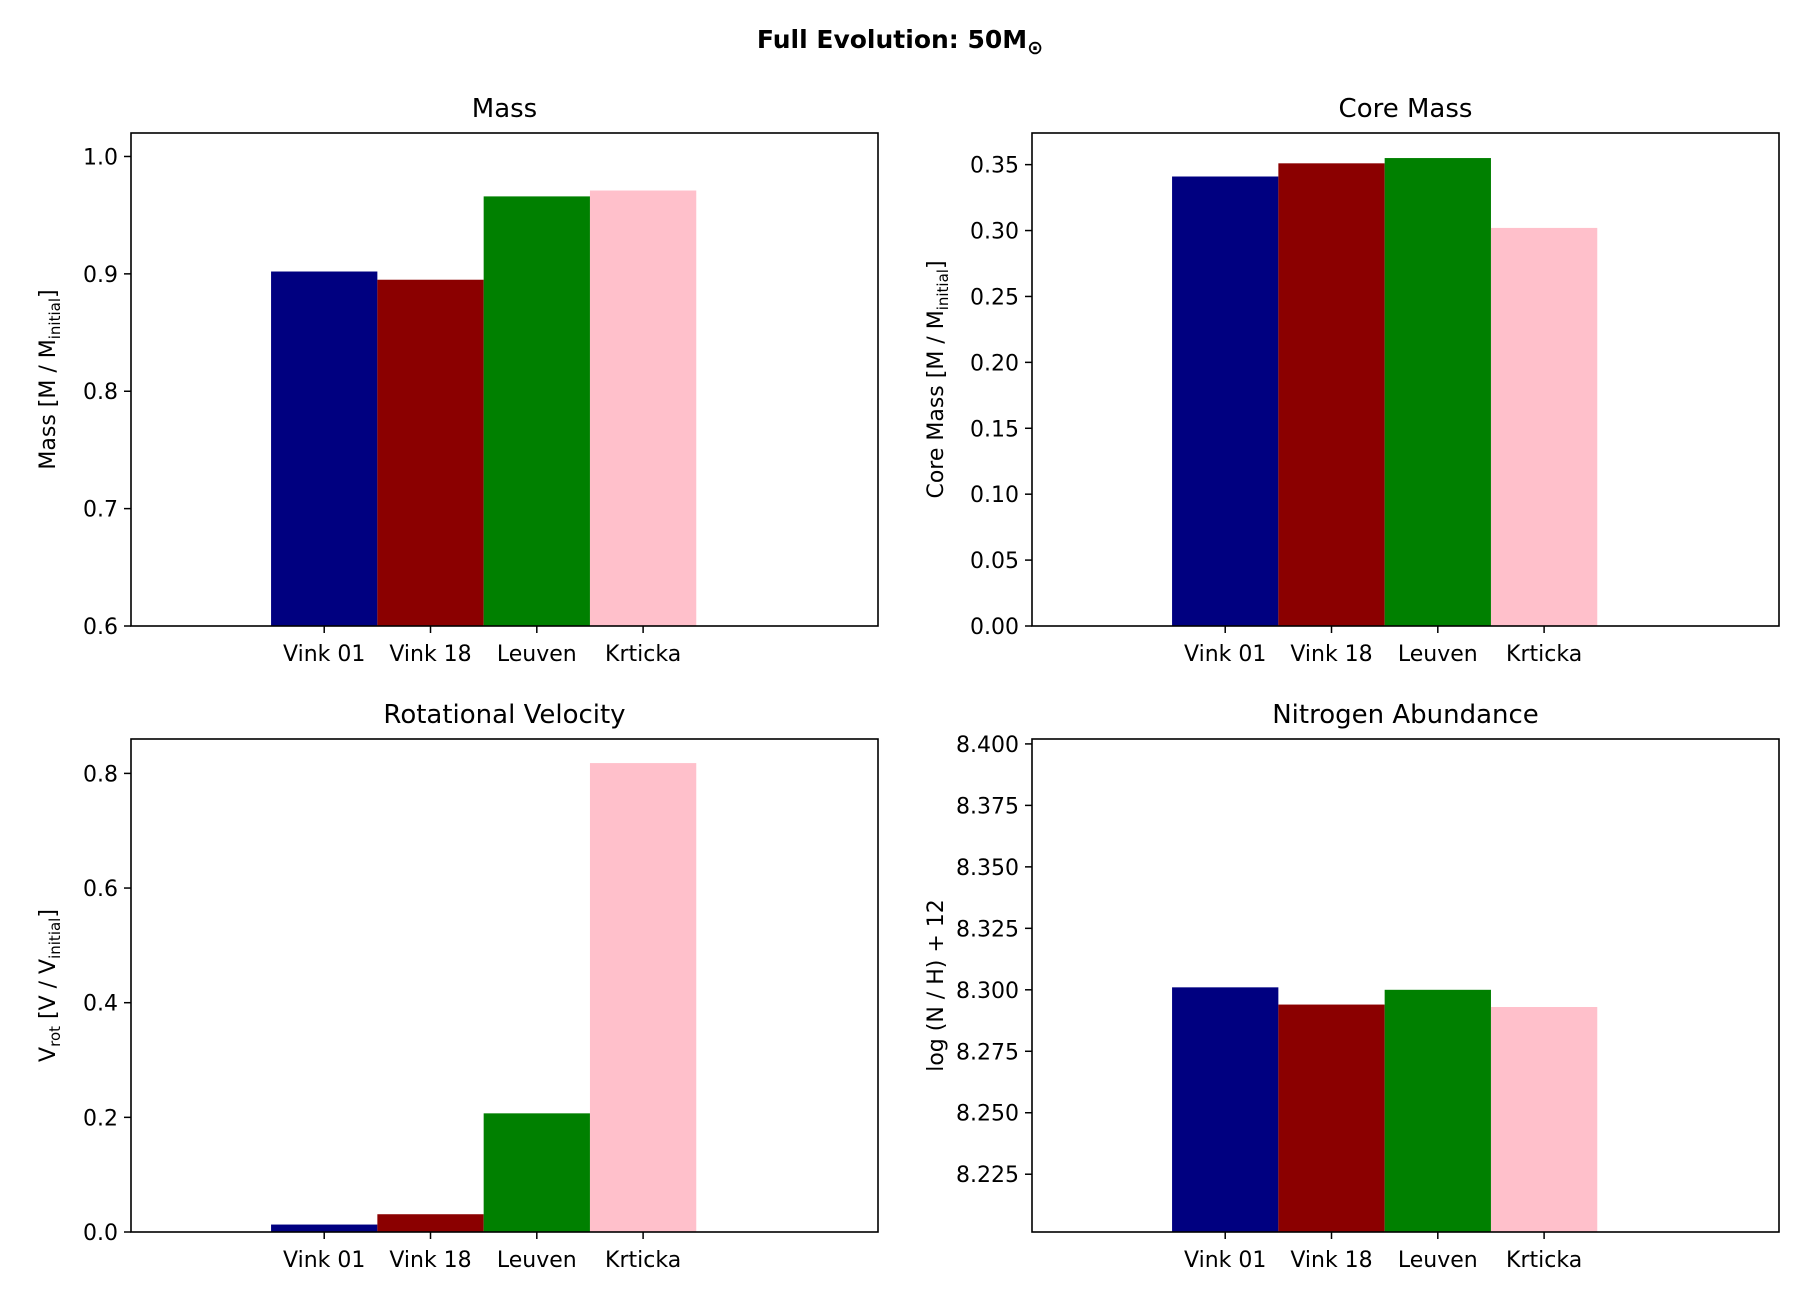  Describe the element at coordinates (987, 1052) in the screenshot. I see `y-tick-label: 8.275` at that location.